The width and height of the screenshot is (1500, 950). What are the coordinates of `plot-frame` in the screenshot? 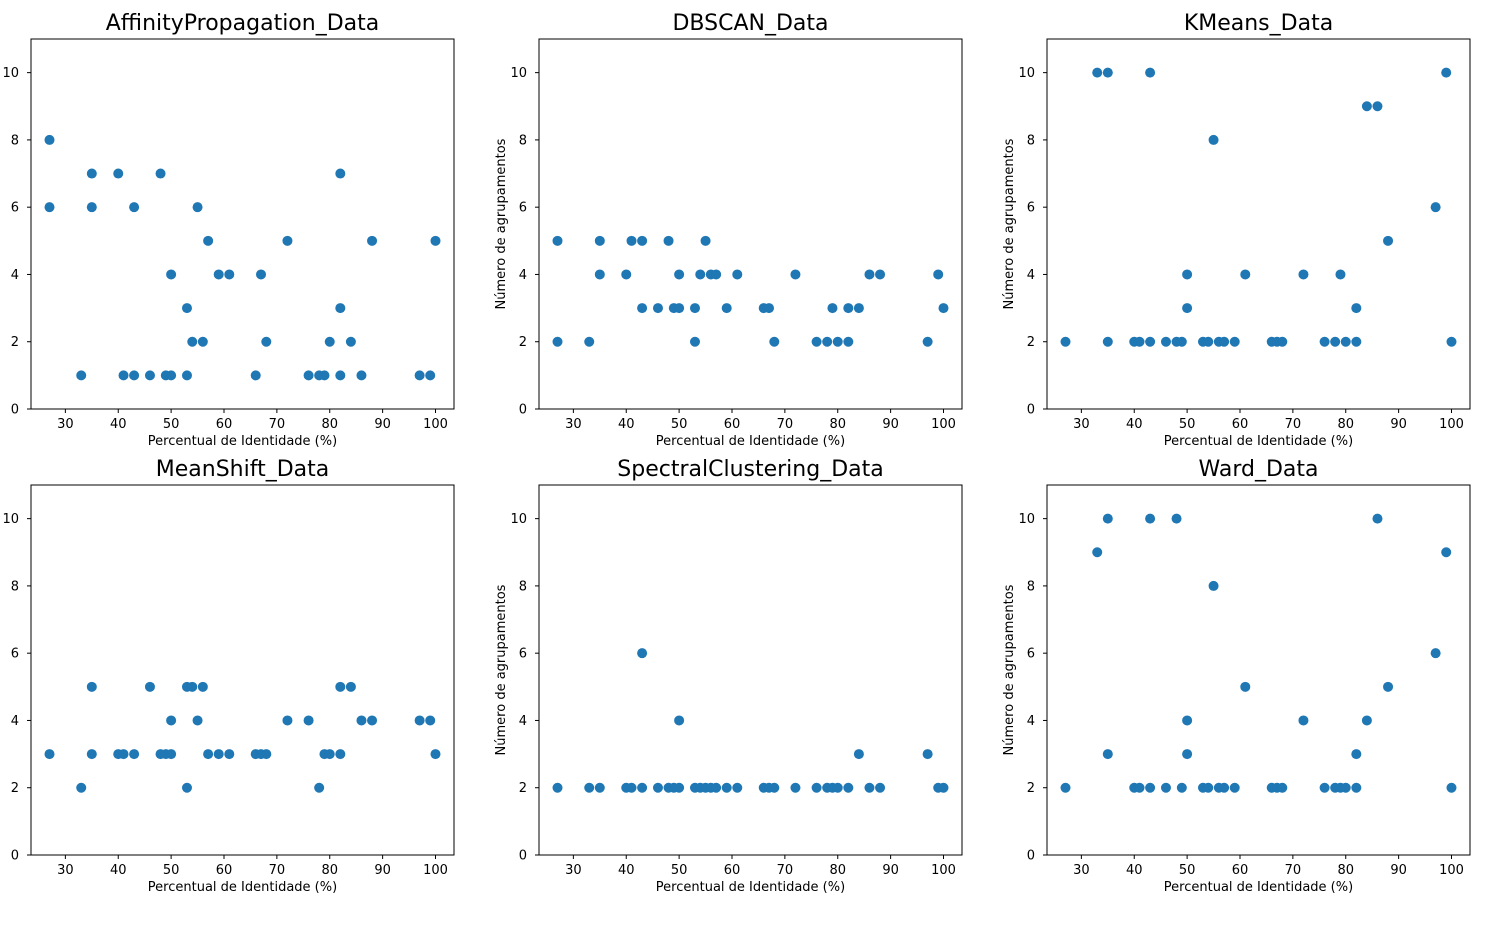 It's located at (242, 670).